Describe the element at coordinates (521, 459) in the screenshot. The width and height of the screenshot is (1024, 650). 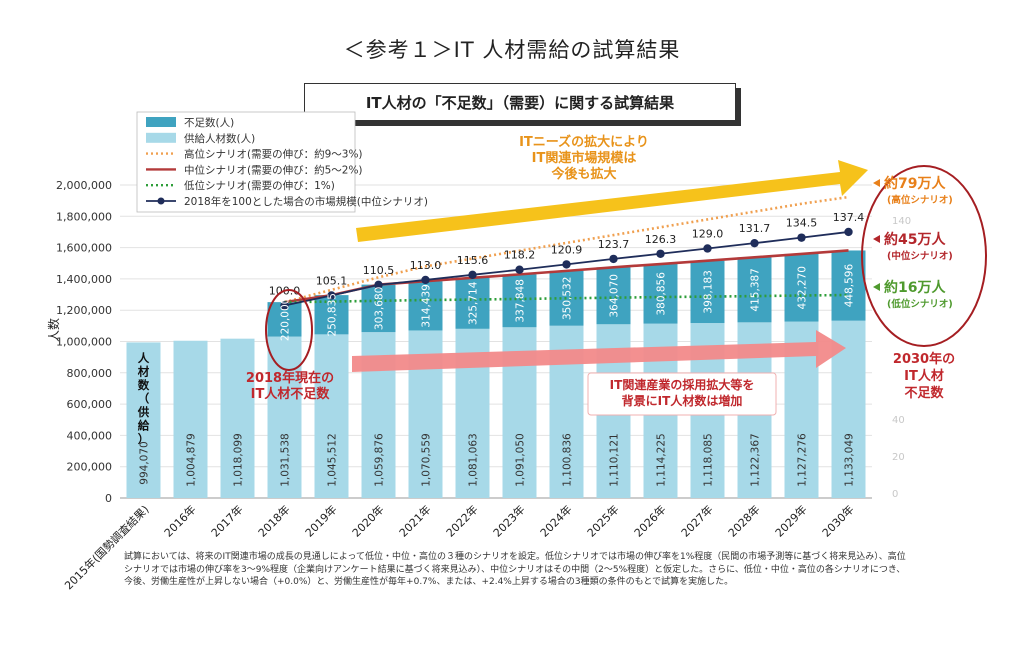
I see `supply-data-label: 1,091,050` at that location.